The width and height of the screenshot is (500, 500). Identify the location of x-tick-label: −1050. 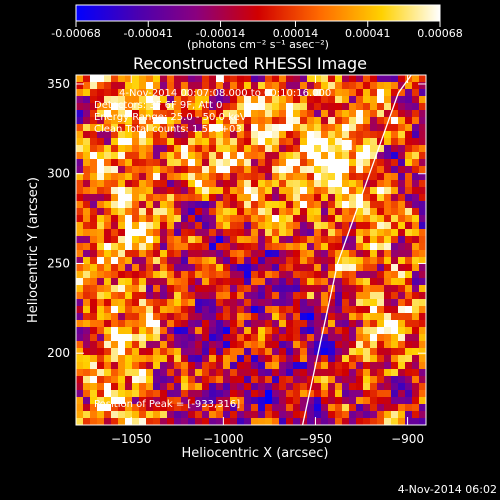
(131, 439).